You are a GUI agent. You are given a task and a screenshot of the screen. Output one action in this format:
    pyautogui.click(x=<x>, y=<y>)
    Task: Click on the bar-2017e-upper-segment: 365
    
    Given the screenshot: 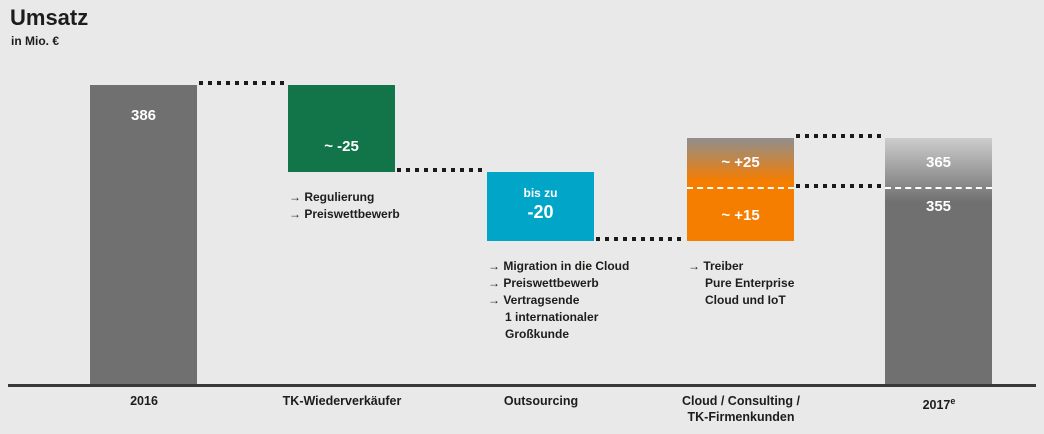 What is the action you would take?
    pyautogui.click(x=938, y=162)
    